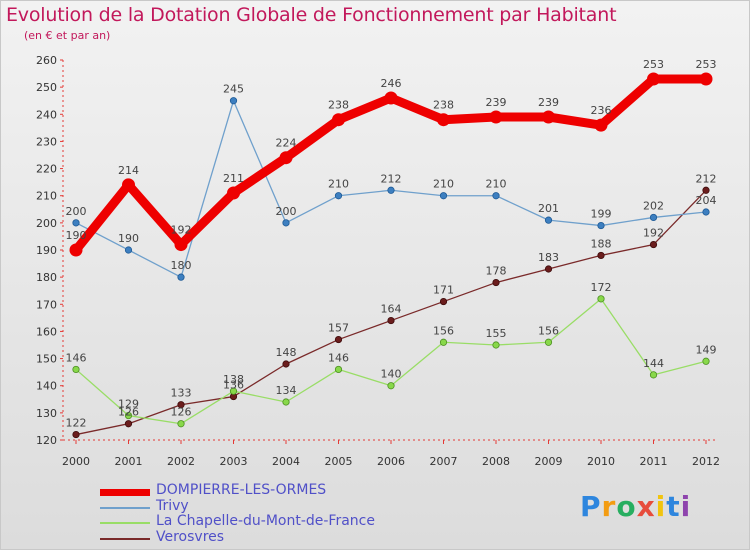 The height and width of the screenshot is (550, 750). I want to click on data-label: 149, so click(706, 349).